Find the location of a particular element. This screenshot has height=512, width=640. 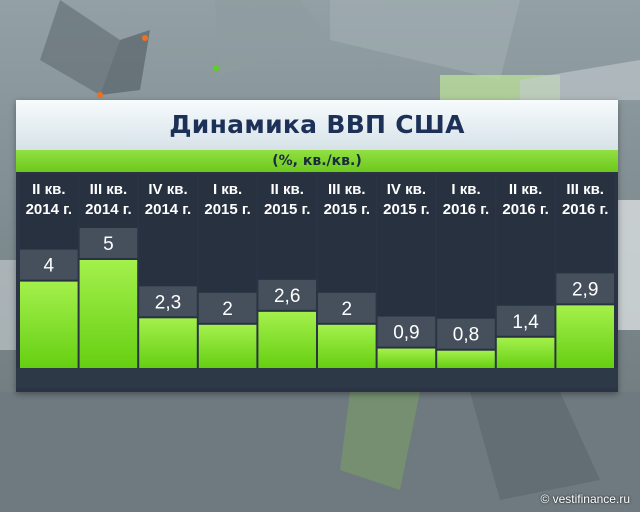

data-label: 2,6 is located at coordinates (287, 296).